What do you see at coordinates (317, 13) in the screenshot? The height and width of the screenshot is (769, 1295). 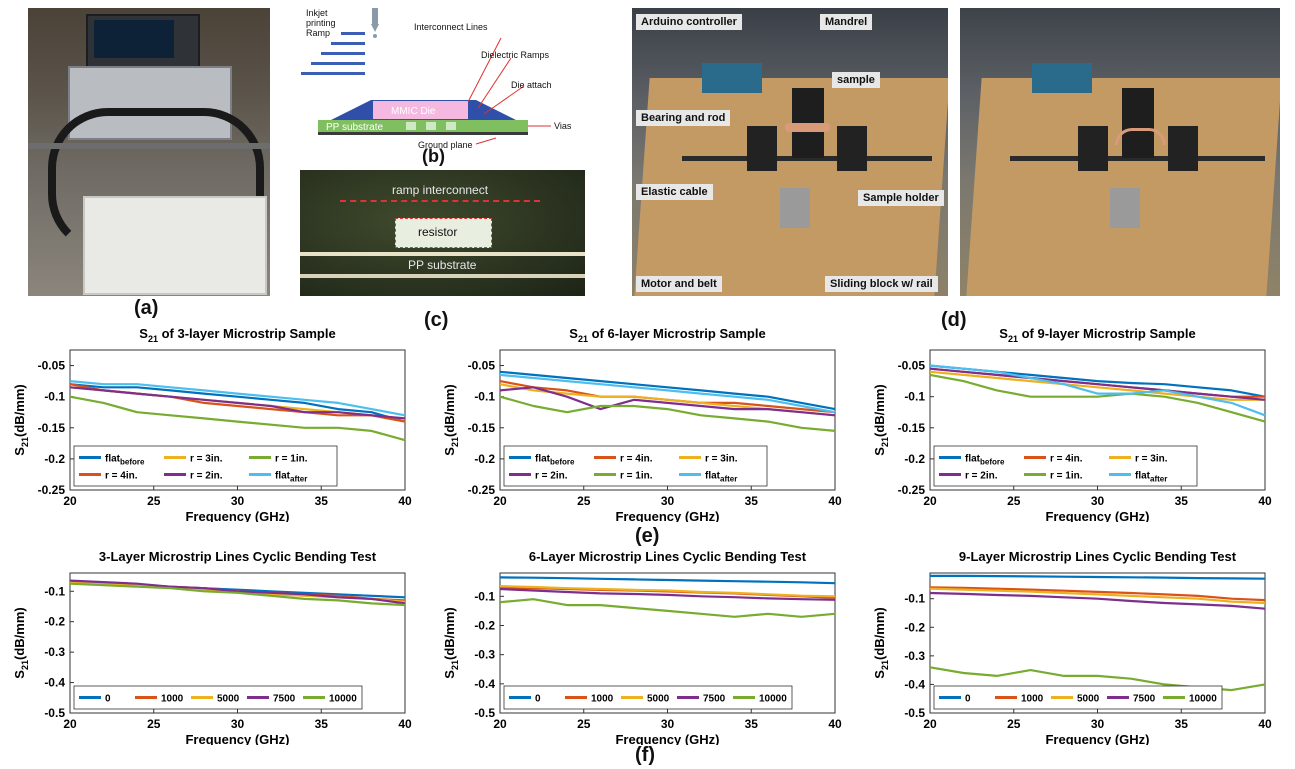 I see `diagram-inkjet-line-1: Inkjet` at bounding box center [317, 13].